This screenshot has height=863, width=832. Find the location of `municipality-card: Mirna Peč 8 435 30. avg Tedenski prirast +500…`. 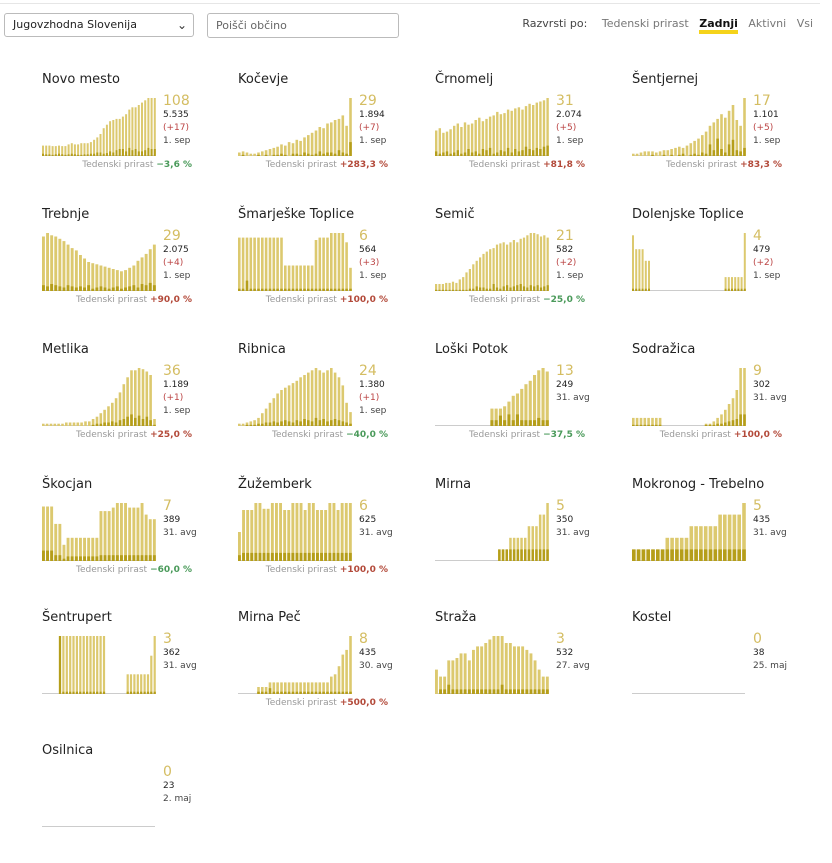

municipality-card: Mirna Peč 8 435 30. avg Tedenski prirast +500… is located at coordinates (323, 670).